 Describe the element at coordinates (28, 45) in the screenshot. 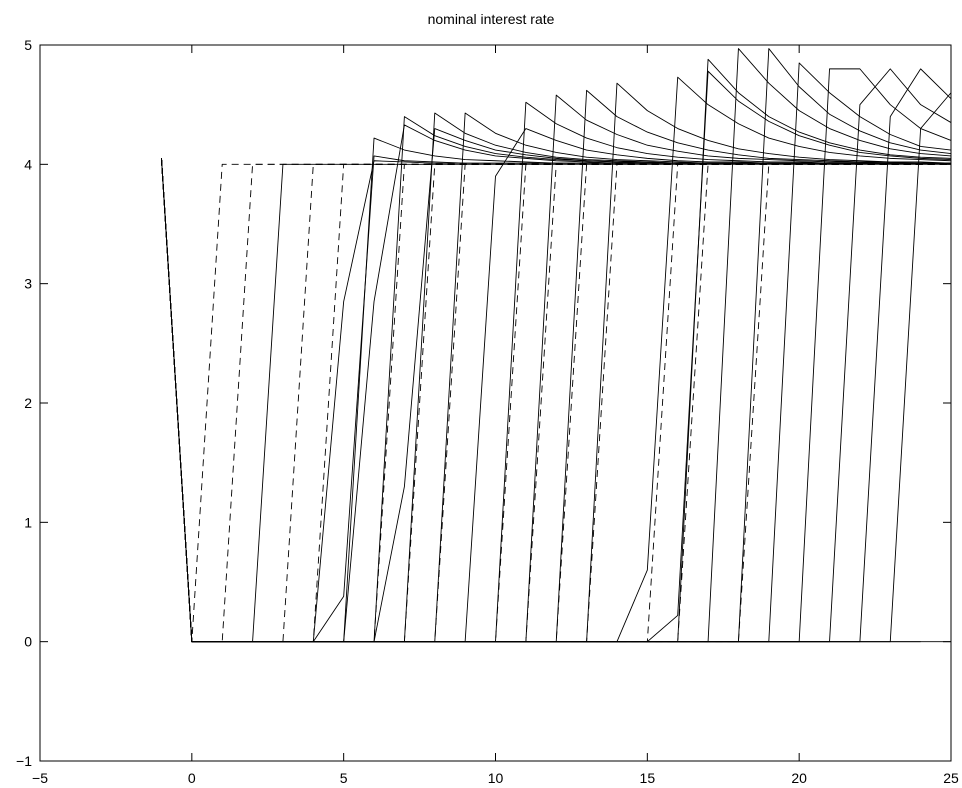

I see `y-tick-label-6: 5` at that location.